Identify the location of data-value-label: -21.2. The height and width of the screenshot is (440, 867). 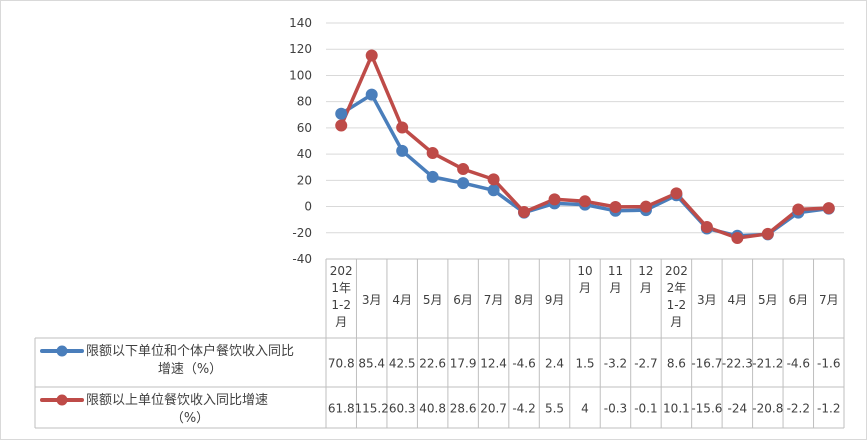
(767, 364).